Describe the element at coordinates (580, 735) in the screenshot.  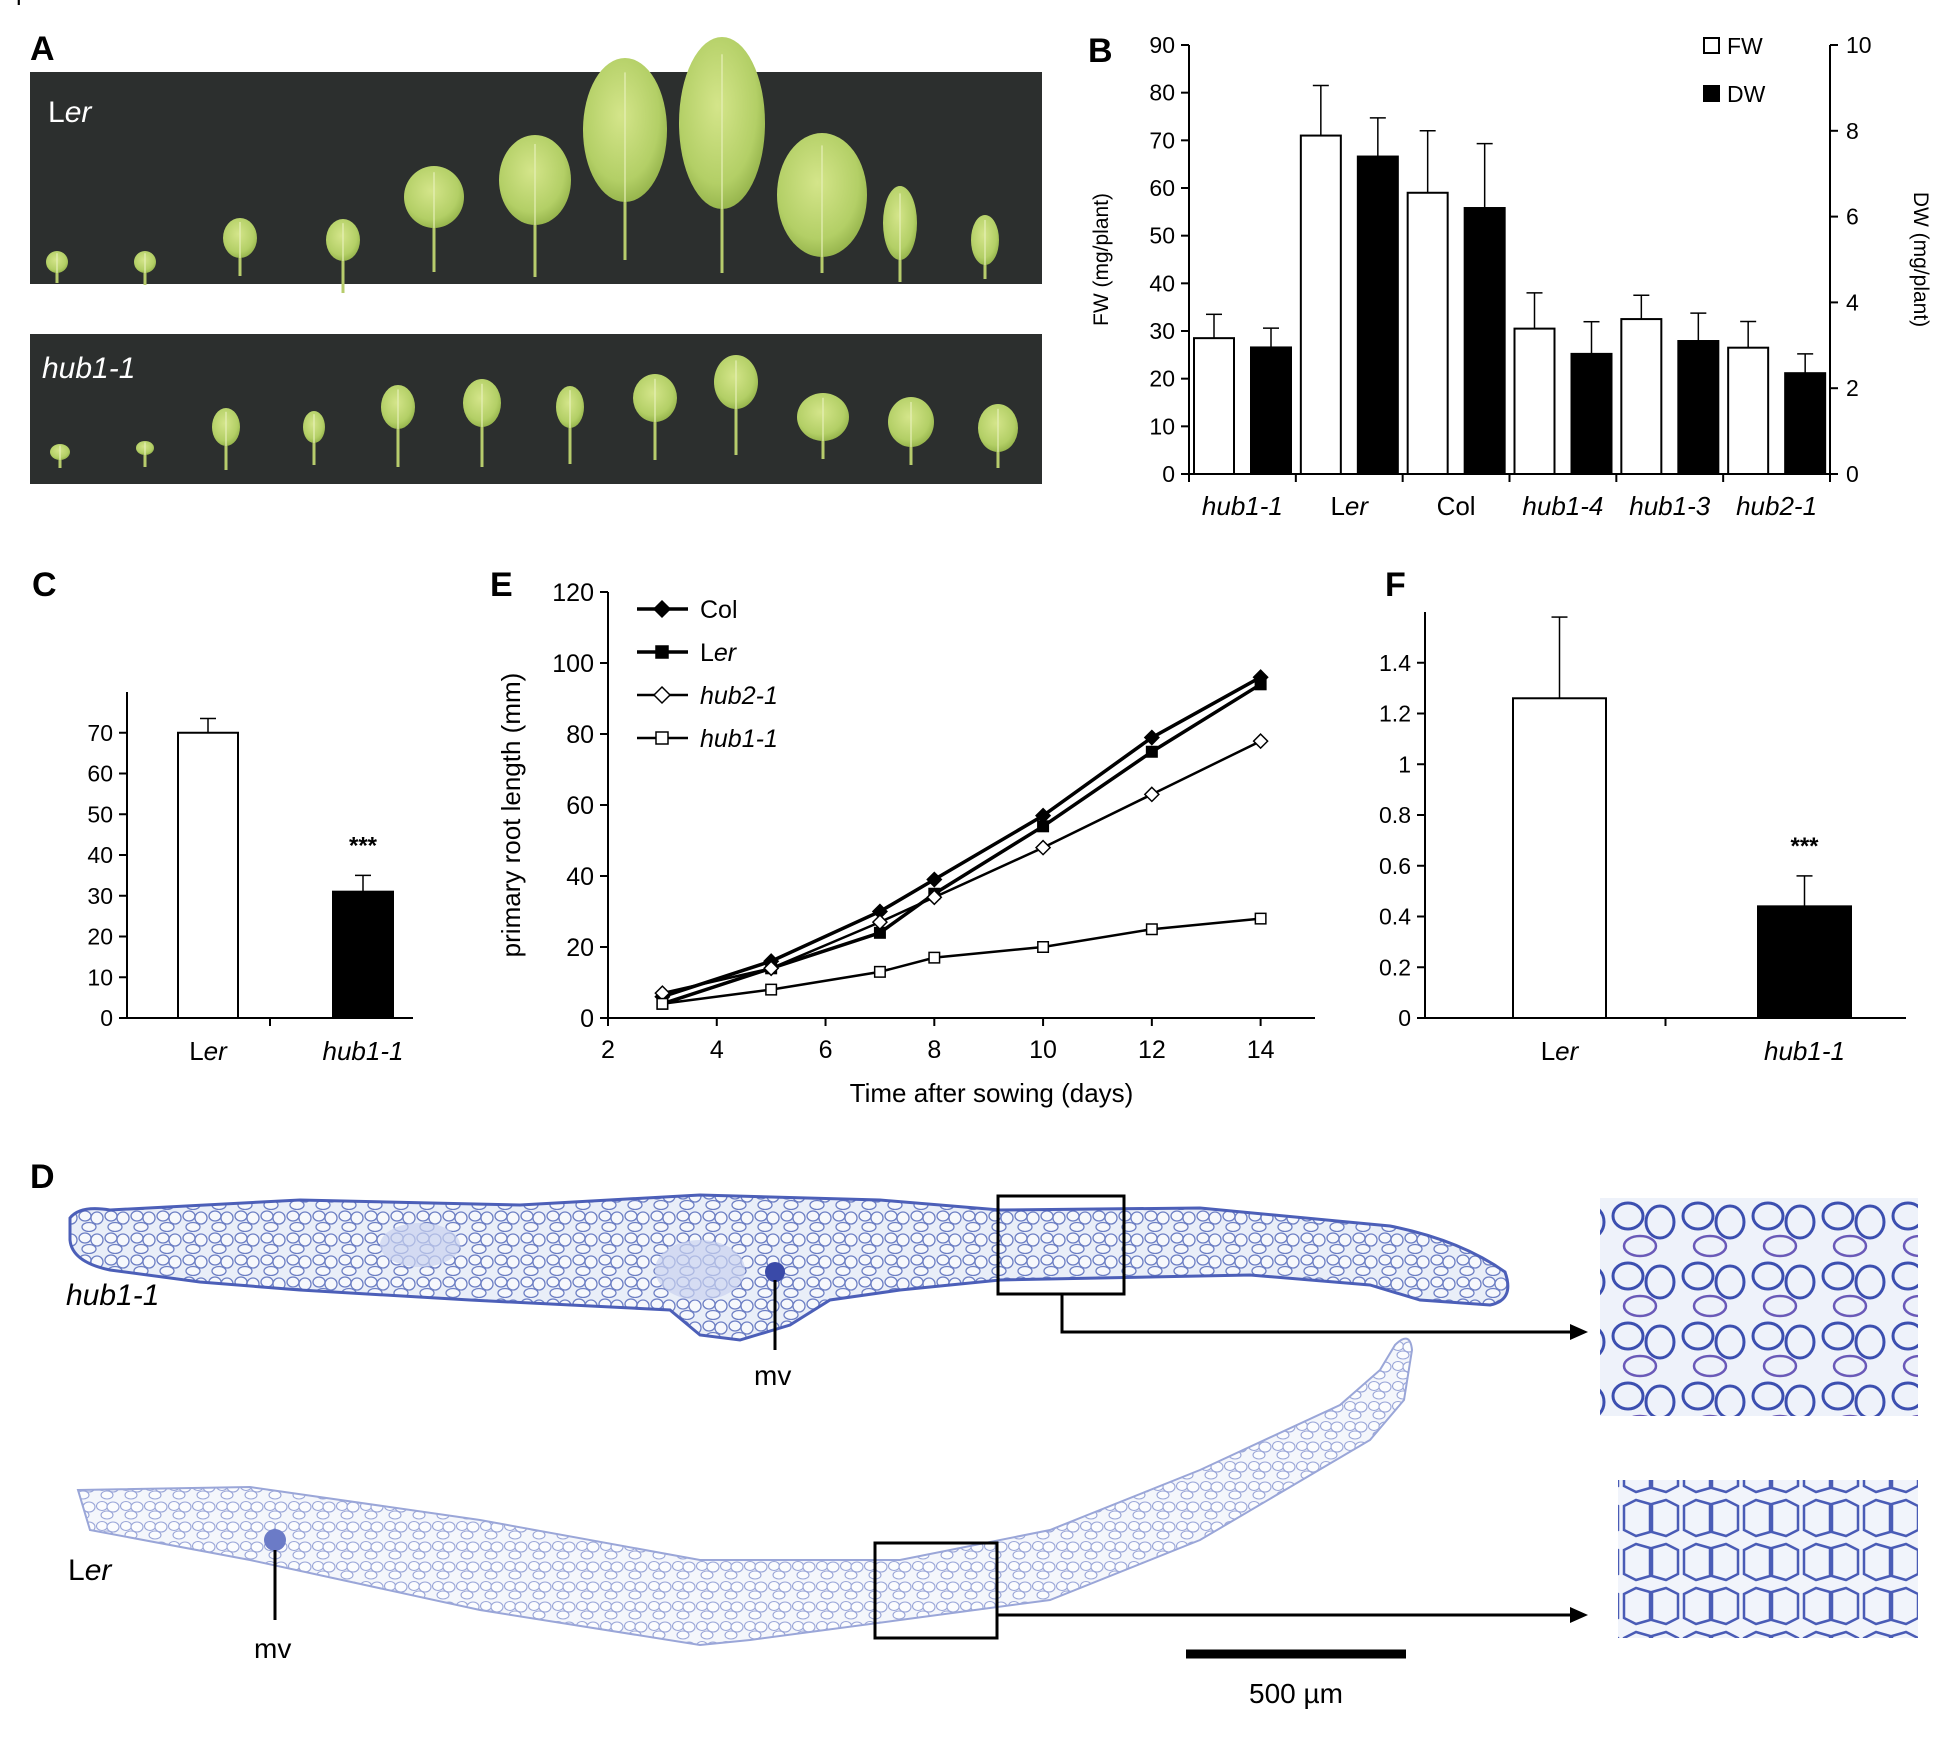
I see `y-tick-label: 80` at that location.